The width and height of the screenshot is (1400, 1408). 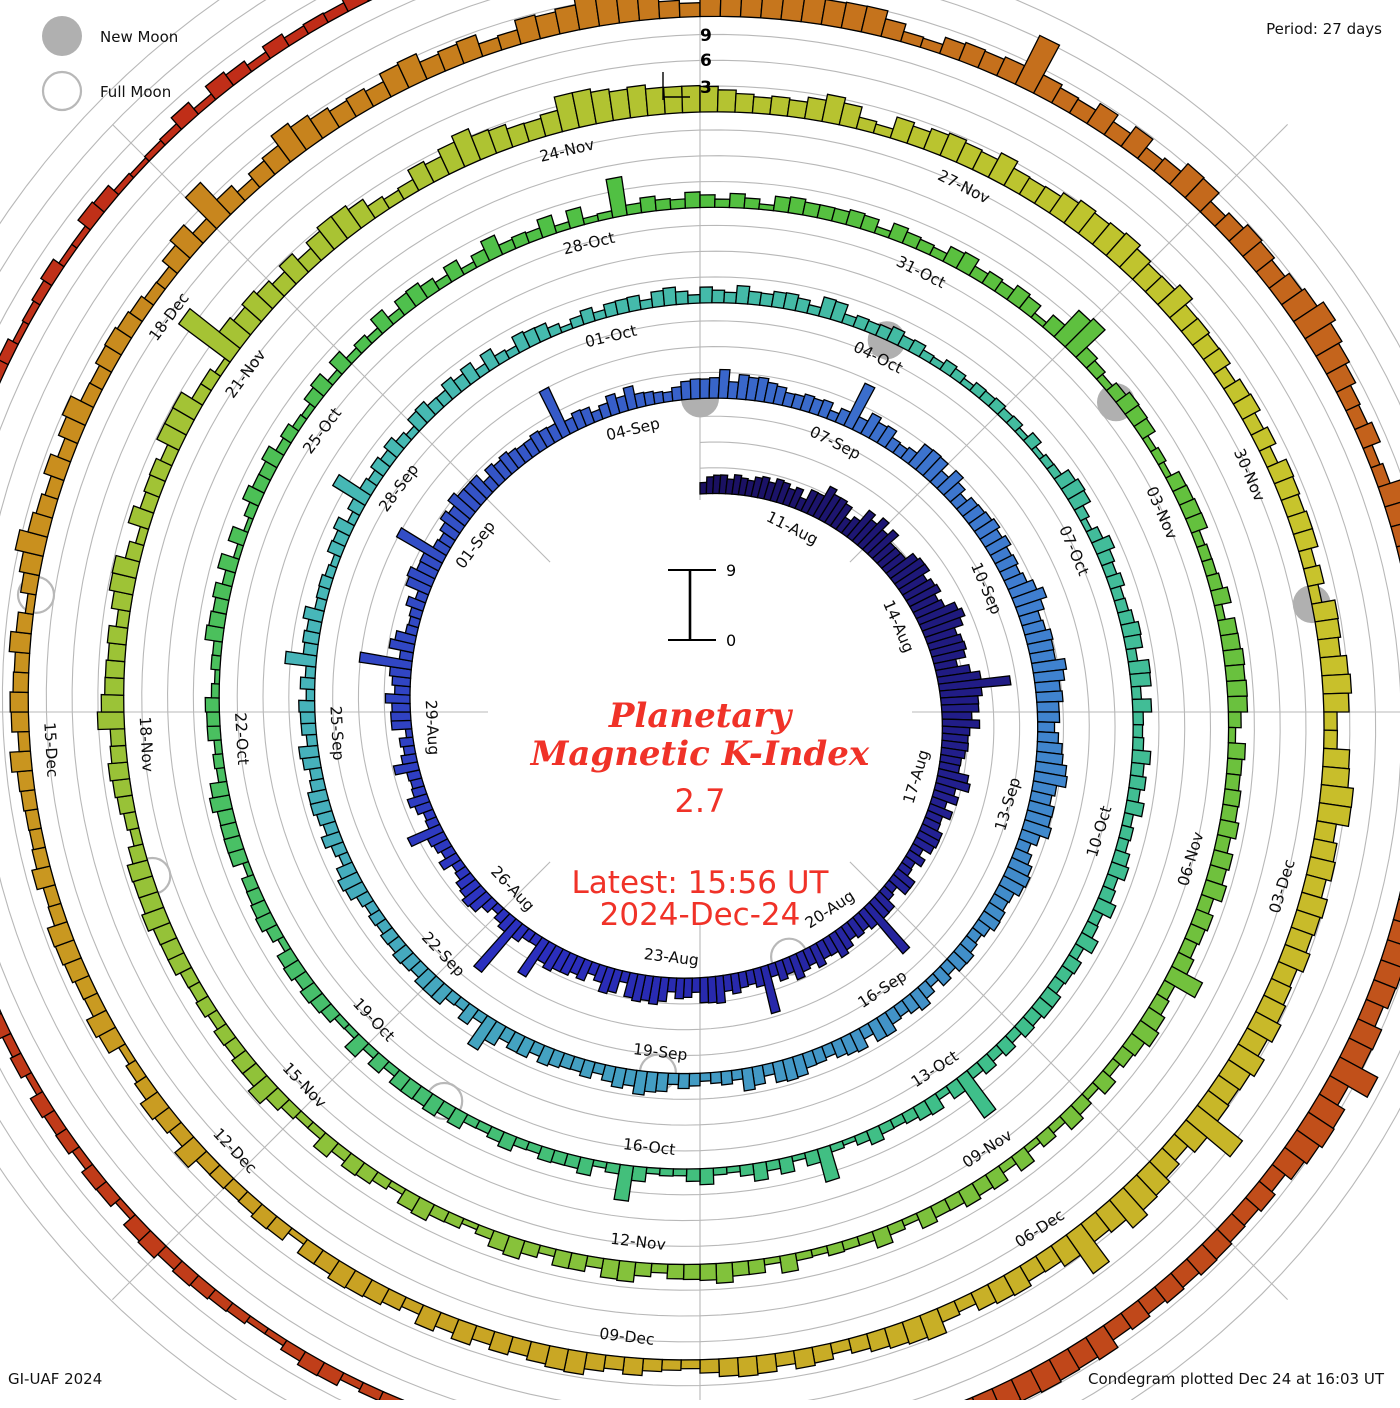 What do you see at coordinates (331, 1080) in the screenshot?
I see `radial-gridline` at bounding box center [331, 1080].